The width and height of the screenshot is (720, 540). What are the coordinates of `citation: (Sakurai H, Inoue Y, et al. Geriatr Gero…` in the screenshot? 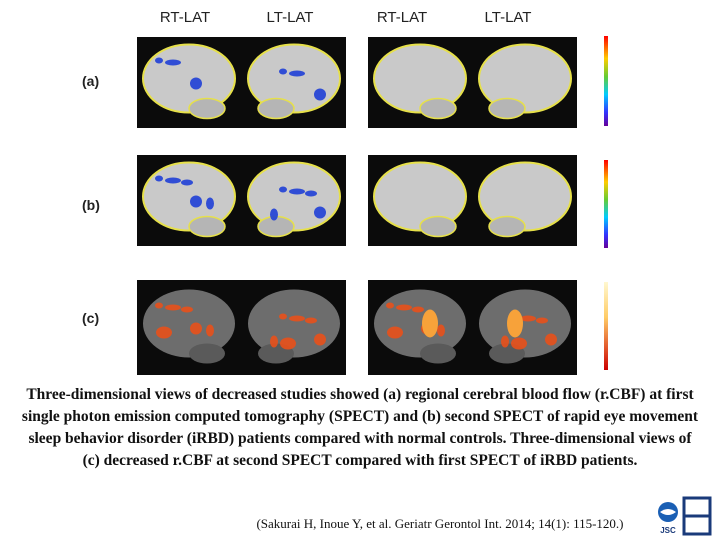 It's located at (440, 523).